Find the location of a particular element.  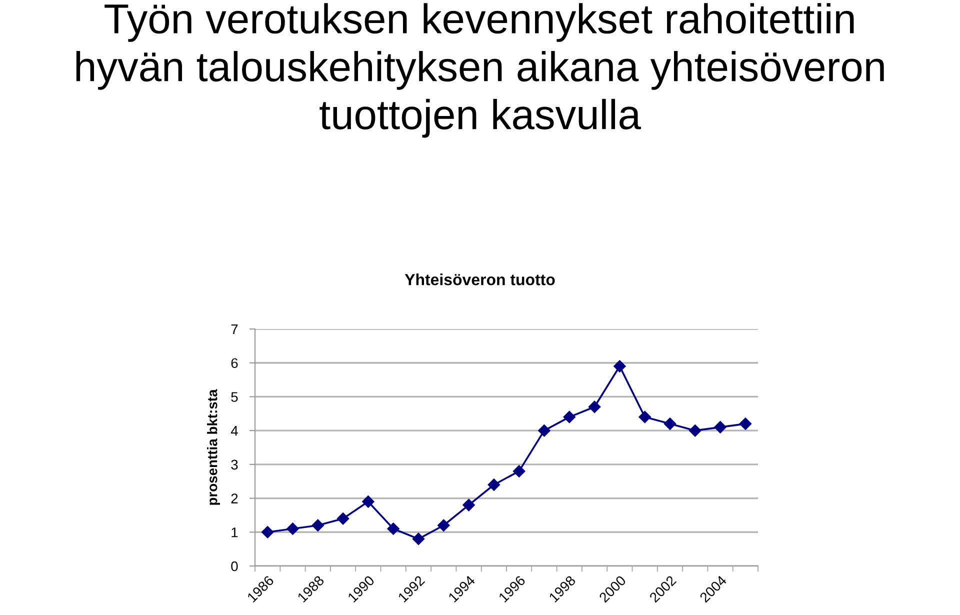

y-tick-label: 3 is located at coordinates (234, 465).